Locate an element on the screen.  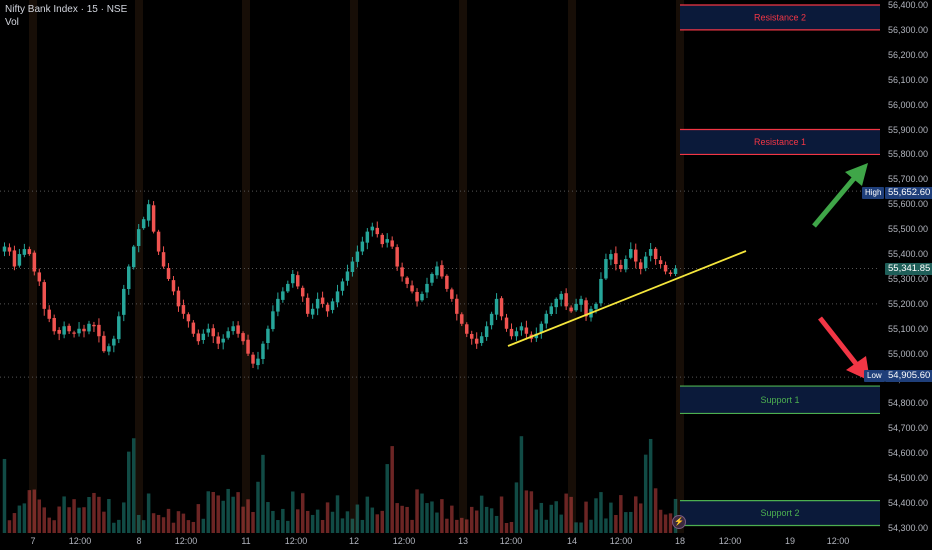
session-band is located at coordinates (463, 266).